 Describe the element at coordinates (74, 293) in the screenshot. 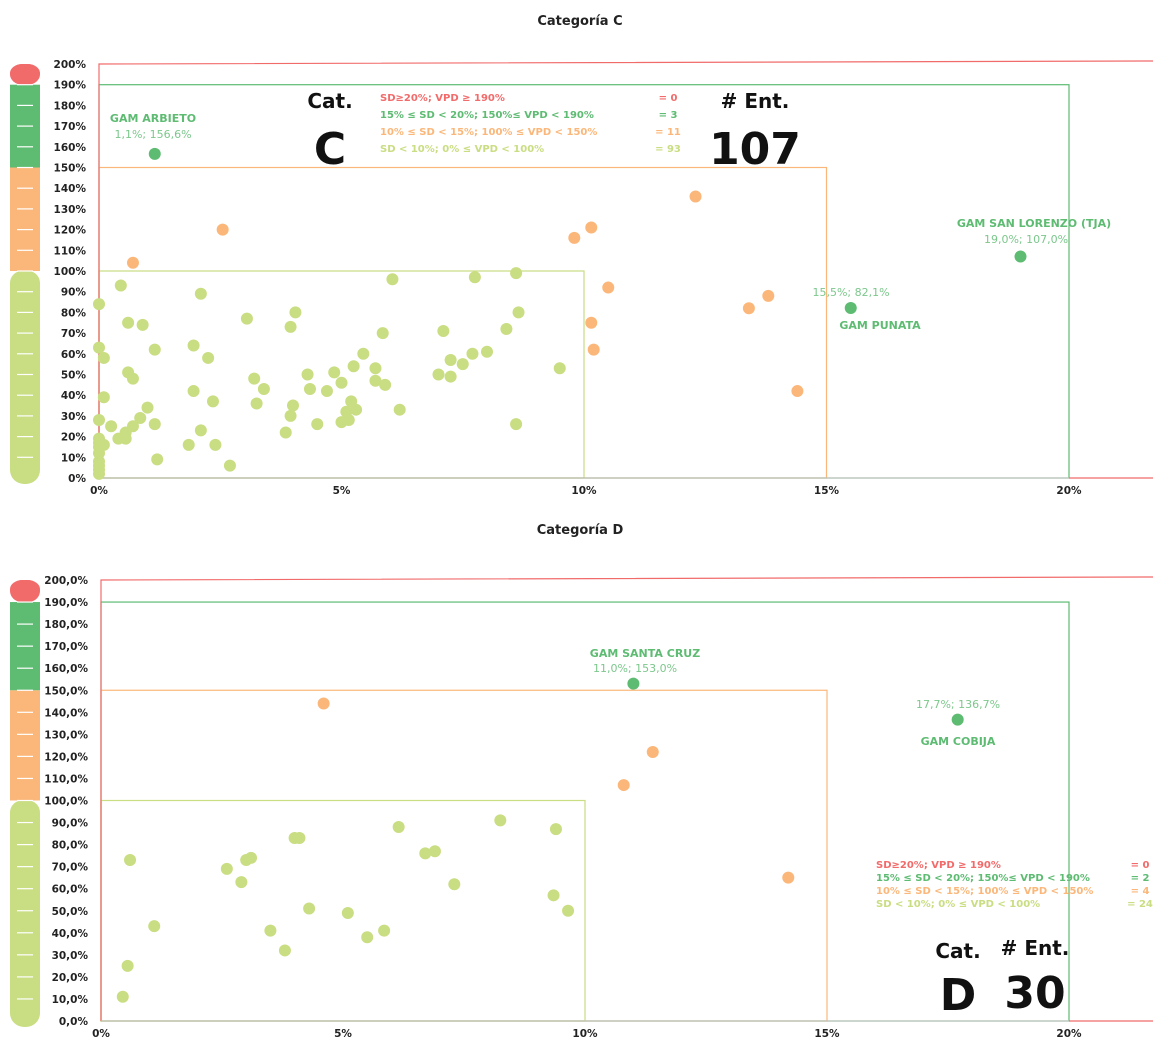

I see `y-tick-label: 90%` at that location.